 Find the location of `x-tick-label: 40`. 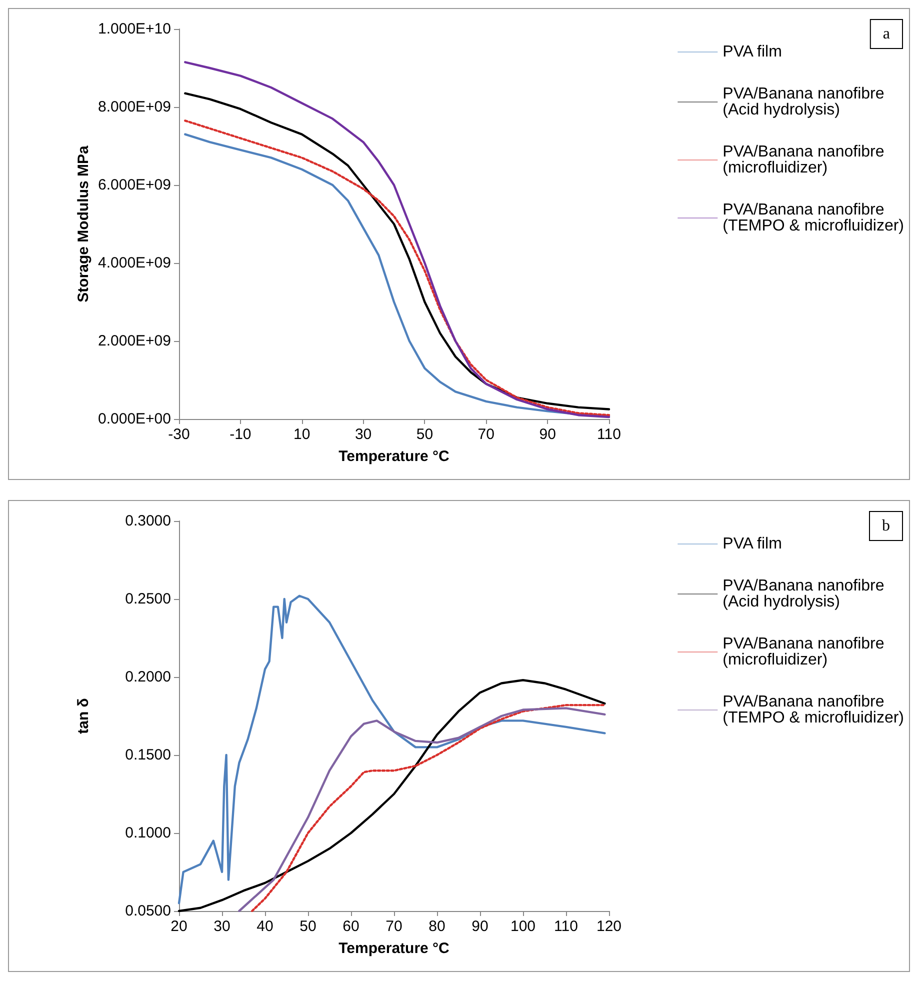

x-tick-label: 40 is located at coordinates (265, 926).